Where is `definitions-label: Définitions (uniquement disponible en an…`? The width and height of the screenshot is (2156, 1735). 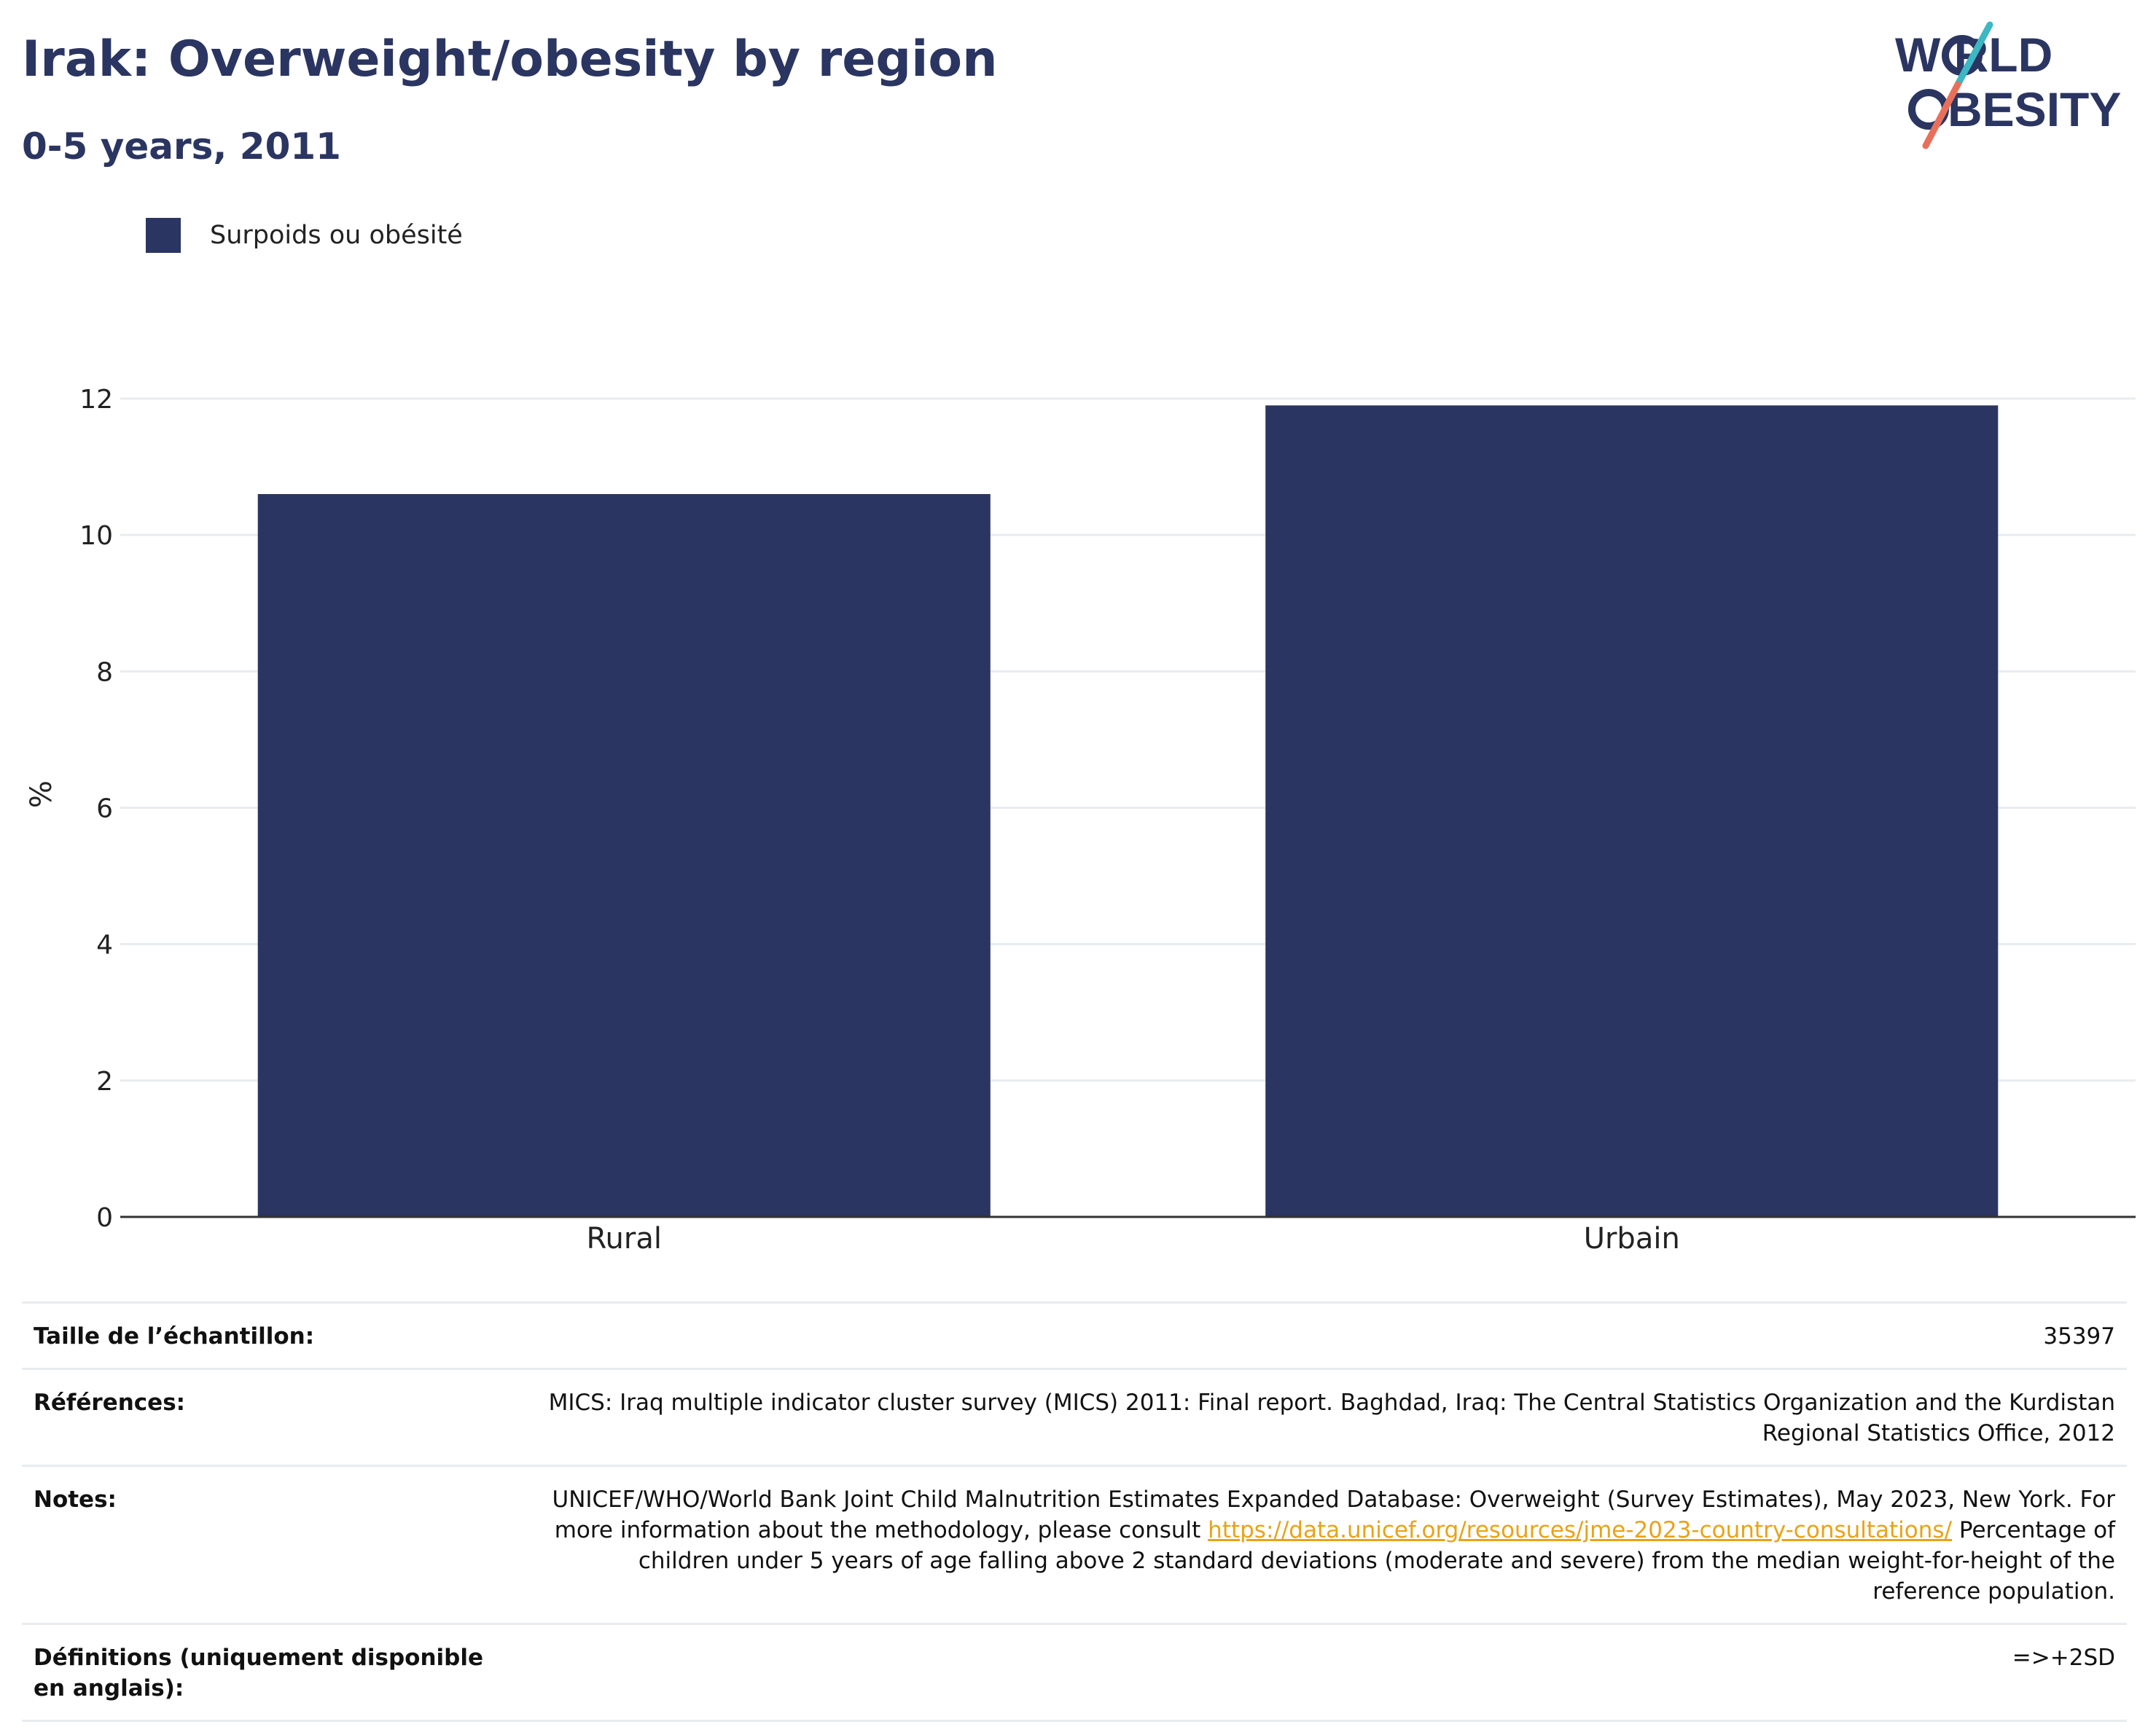 definitions-label: Définitions (uniquement disponible en an… is located at coordinates (259, 1673).